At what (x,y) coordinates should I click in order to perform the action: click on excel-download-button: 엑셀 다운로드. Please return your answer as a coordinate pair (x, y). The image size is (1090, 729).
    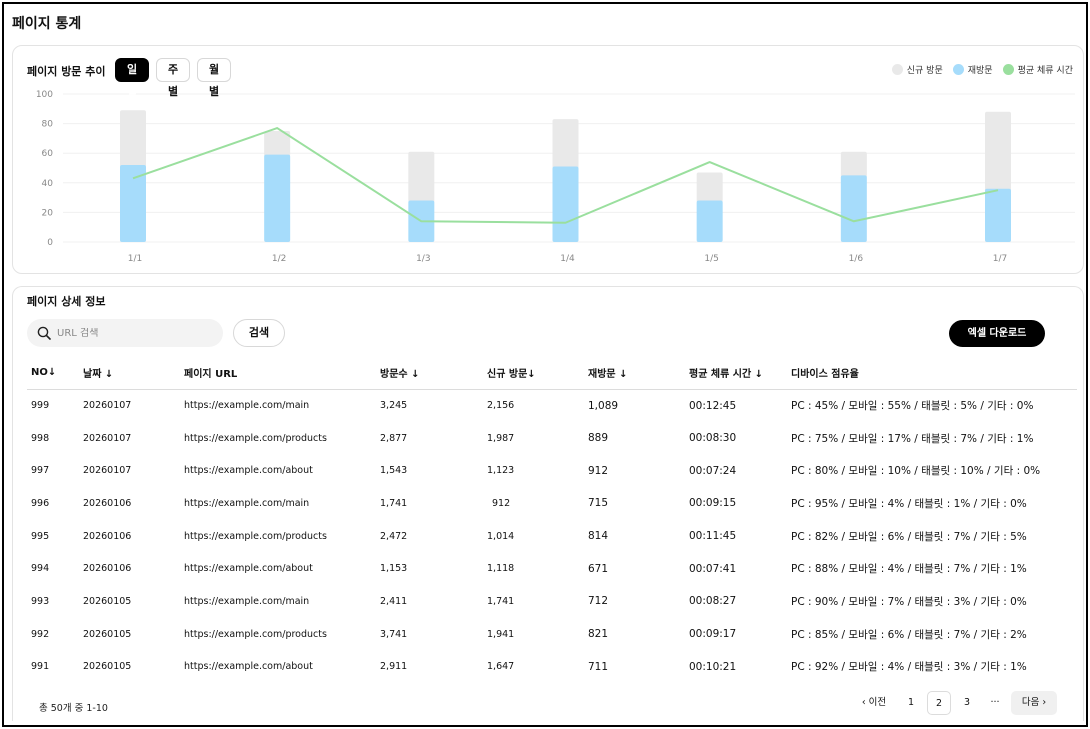
    Looking at the image, I should click on (997, 333).